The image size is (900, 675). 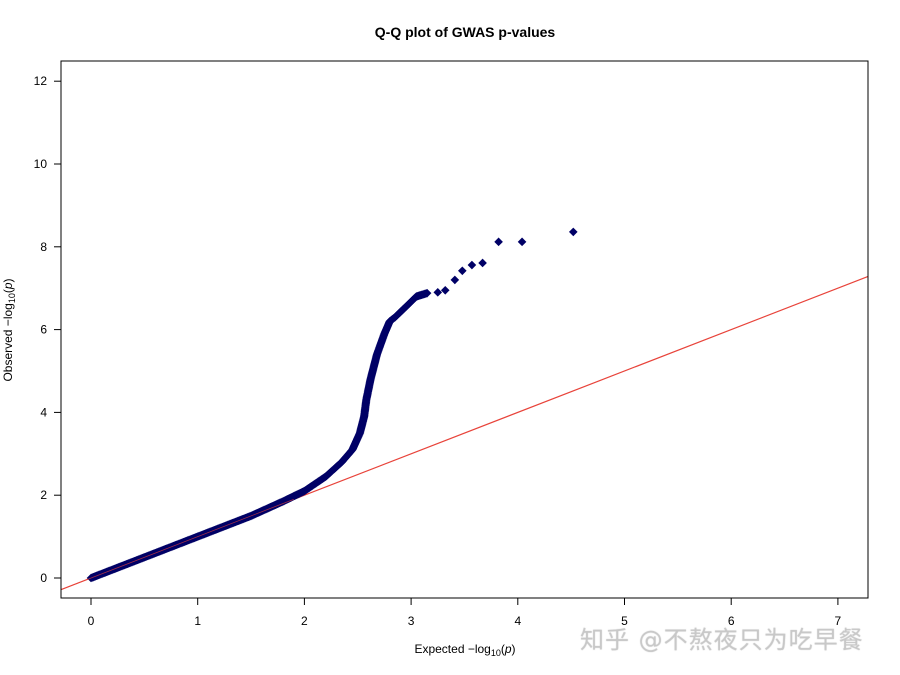 What do you see at coordinates (41, 81) in the screenshot?
I see `y-tick-label: 12` at bounding box center [41, 81].